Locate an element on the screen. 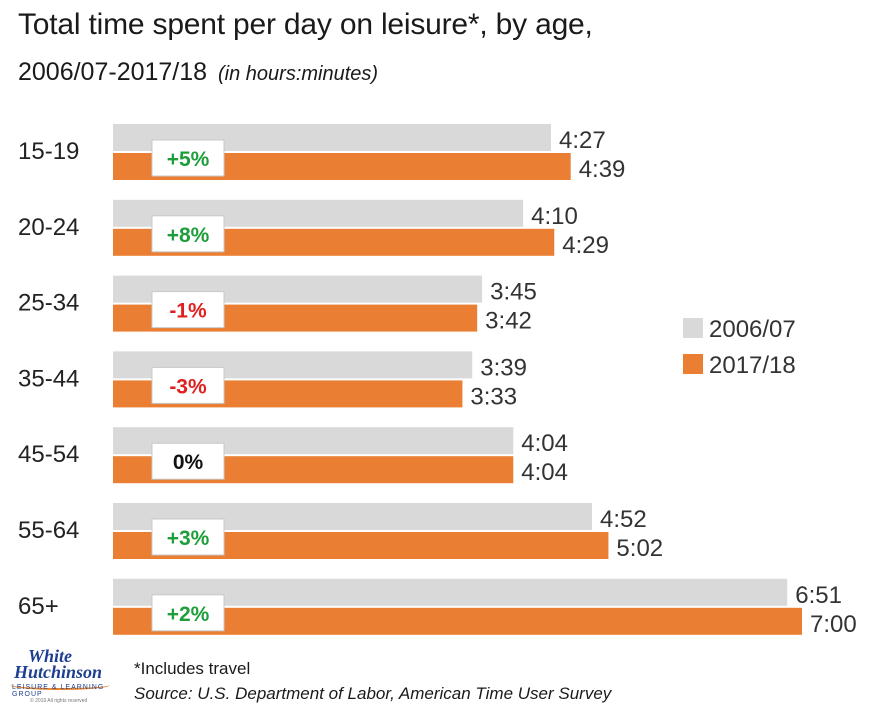 The image size is (880, 718). value-label: 4:10 is located at coordinates (554, 216).